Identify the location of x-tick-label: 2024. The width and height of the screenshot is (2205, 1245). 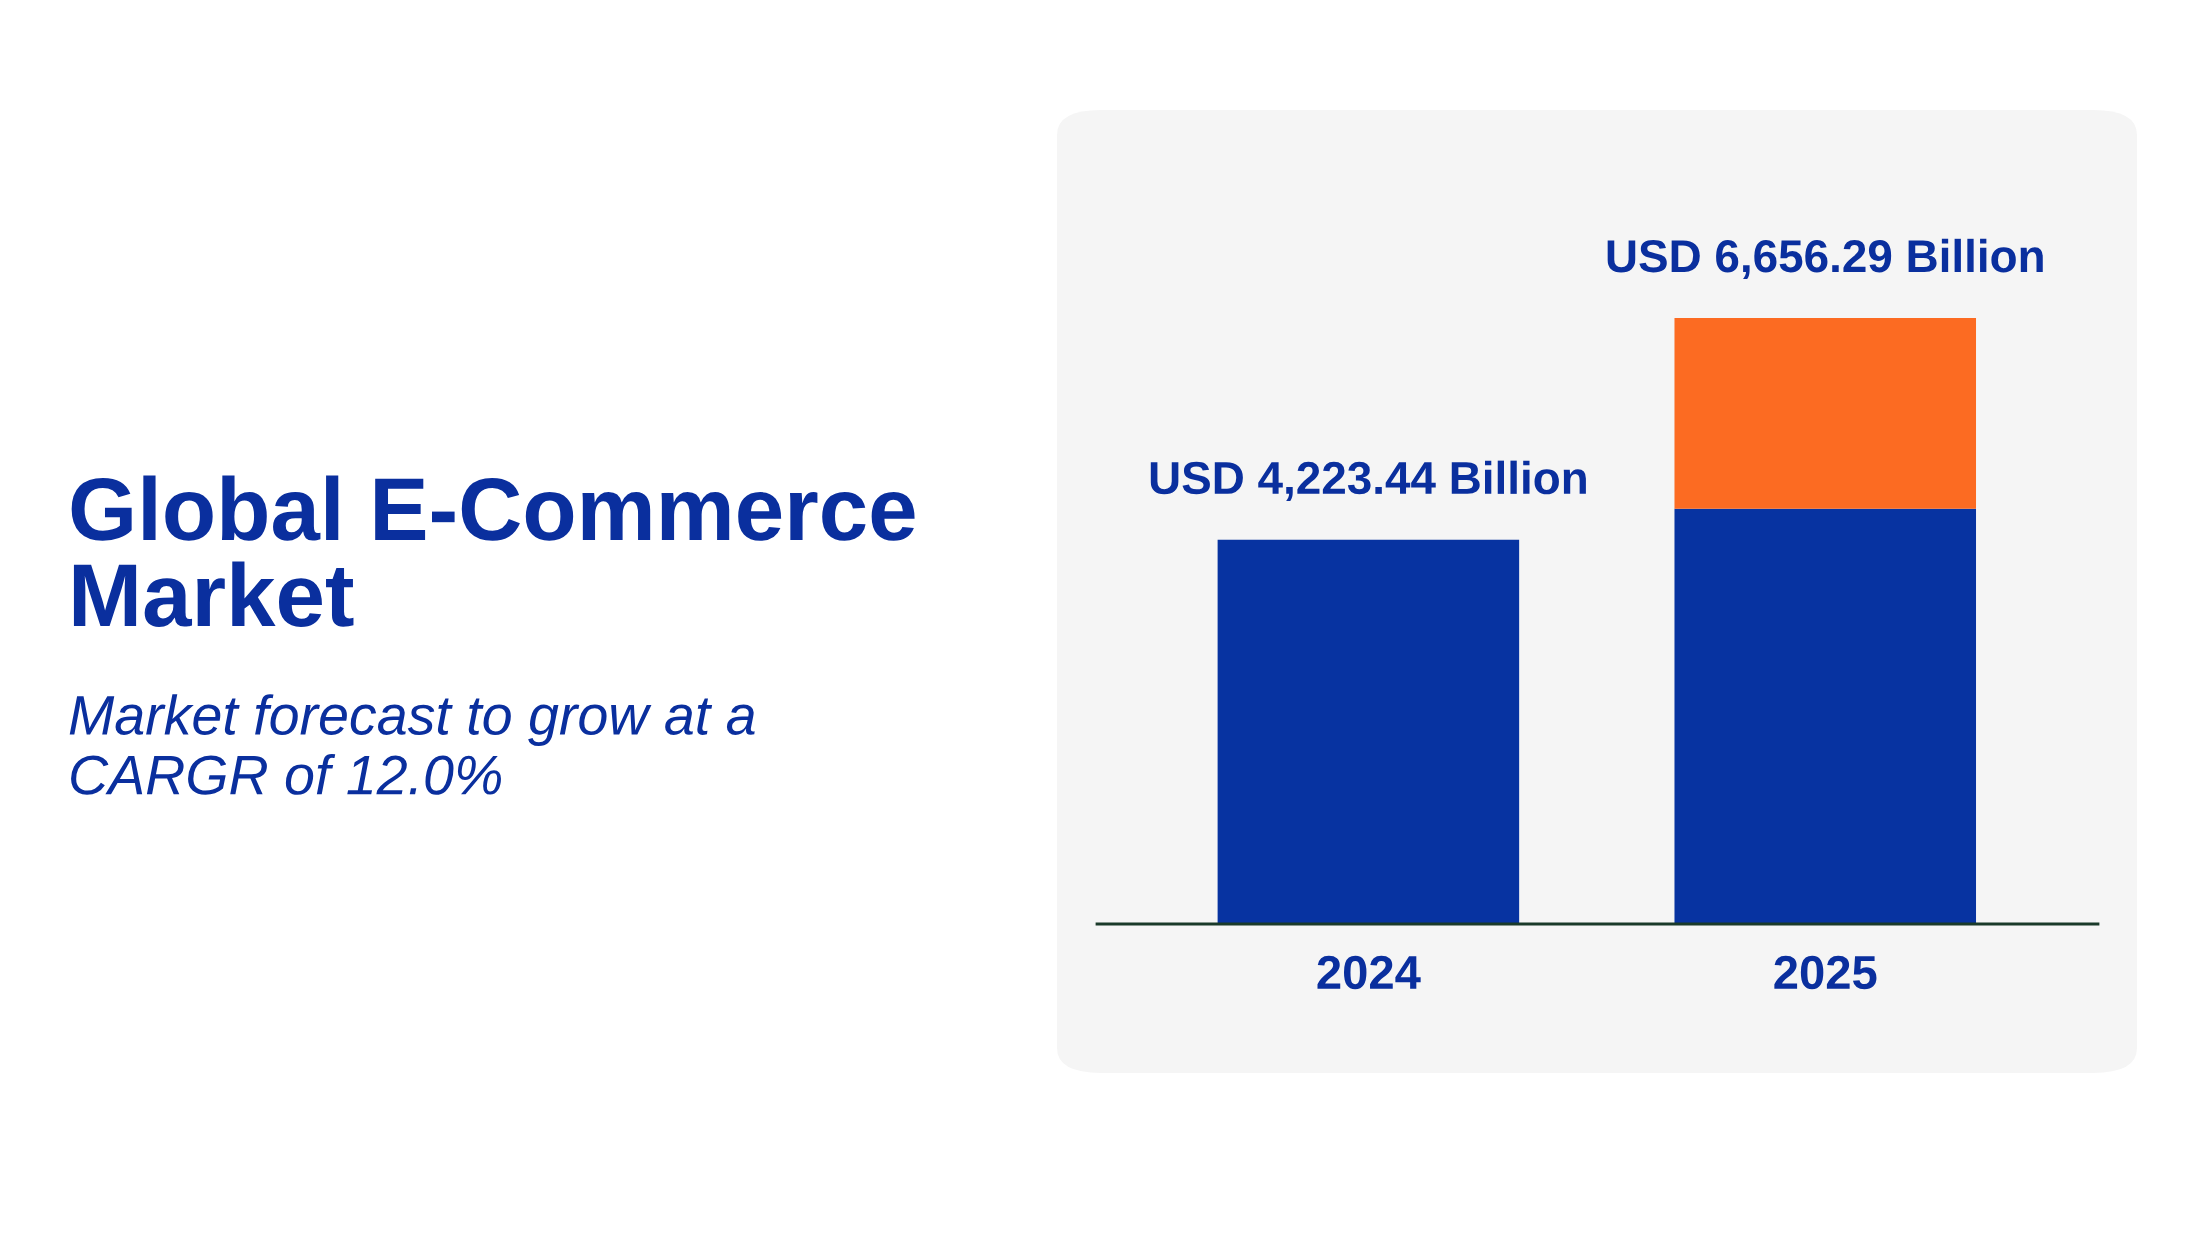
(1369, 972).